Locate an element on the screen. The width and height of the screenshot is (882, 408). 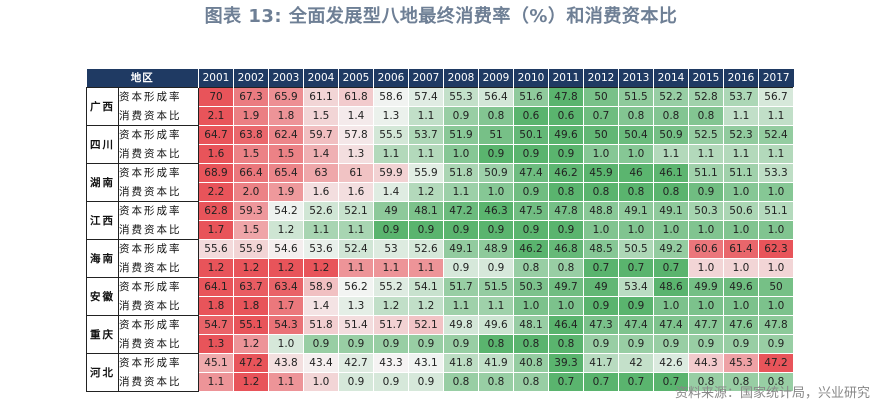
table-cell: 54.6 is located at coordinates (286, 249).